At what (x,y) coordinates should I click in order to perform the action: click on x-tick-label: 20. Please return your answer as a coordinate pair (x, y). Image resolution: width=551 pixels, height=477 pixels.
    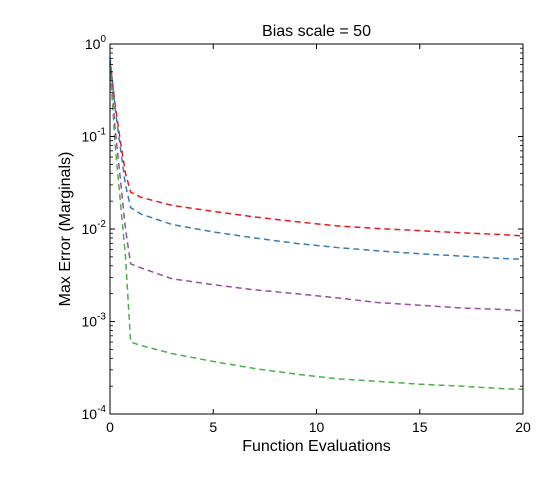
    Looking at the image, I should click on (523, 427).